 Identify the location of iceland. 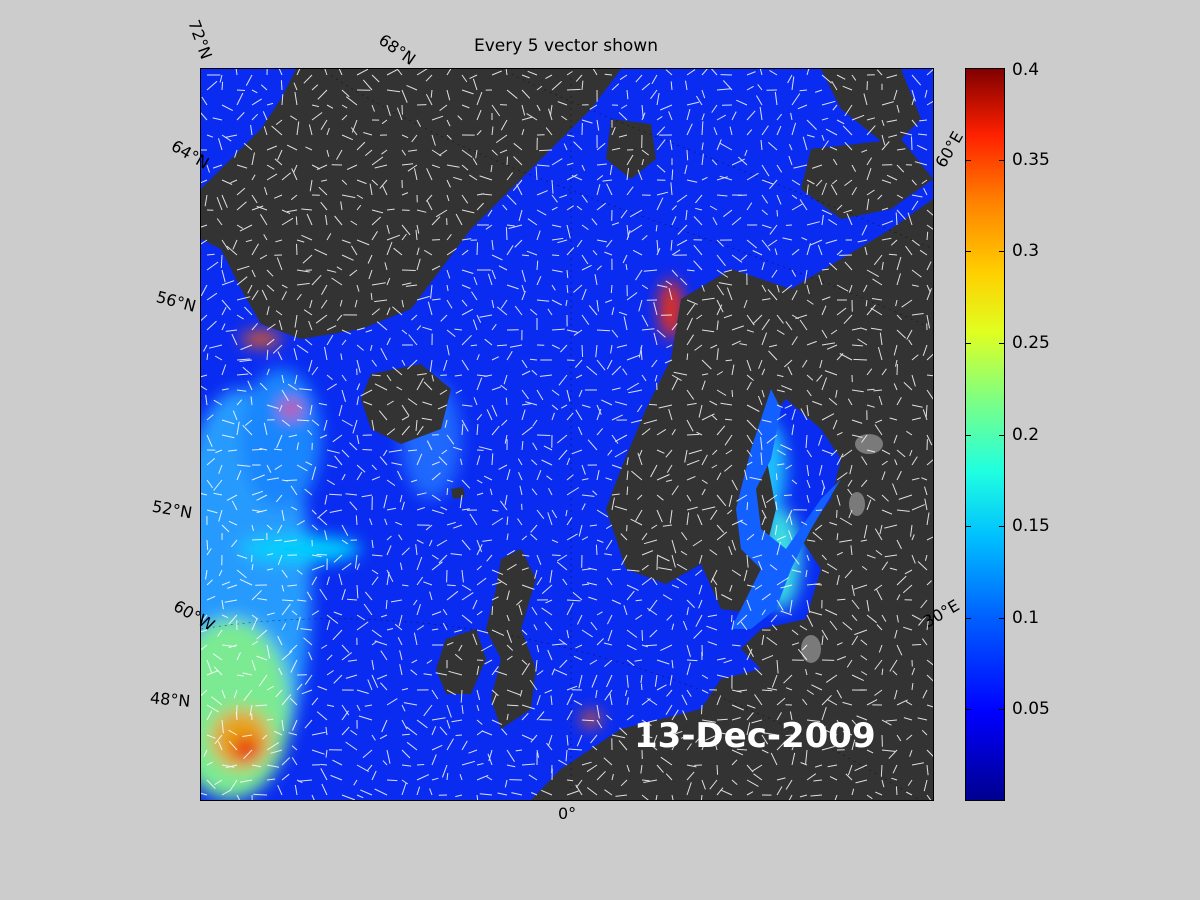
(406, 404).